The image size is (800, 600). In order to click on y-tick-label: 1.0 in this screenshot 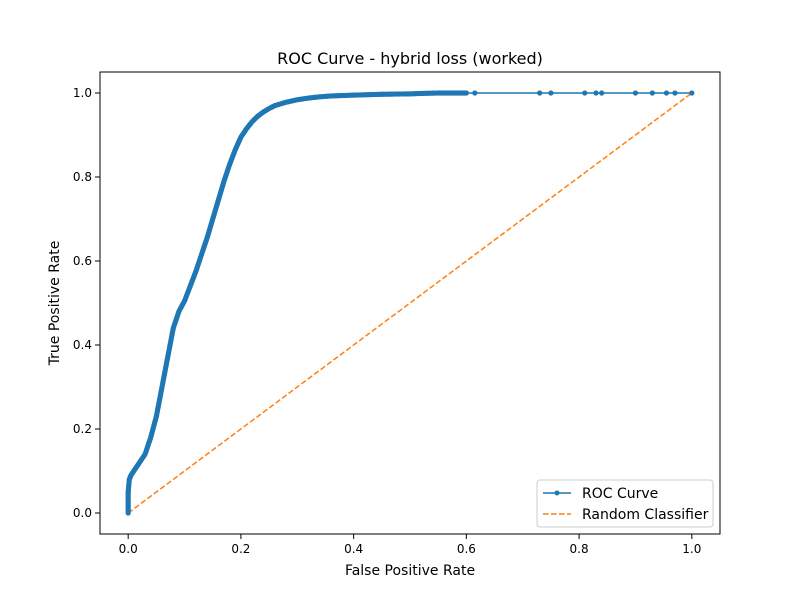, I will do `click(82, 93)`.